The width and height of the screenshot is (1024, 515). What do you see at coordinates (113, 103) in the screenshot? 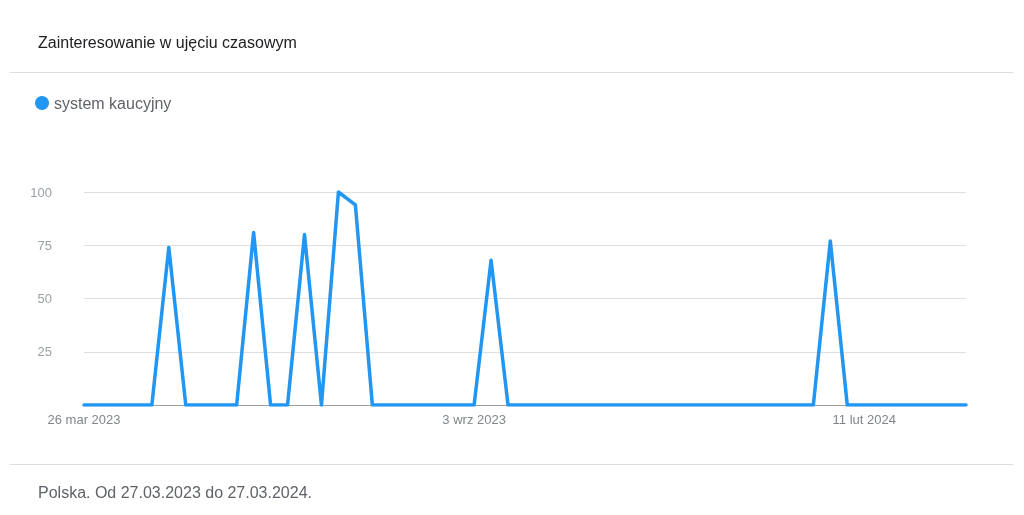
I see `legend-label: system kaucyjny` at bounding box center [113, 103].